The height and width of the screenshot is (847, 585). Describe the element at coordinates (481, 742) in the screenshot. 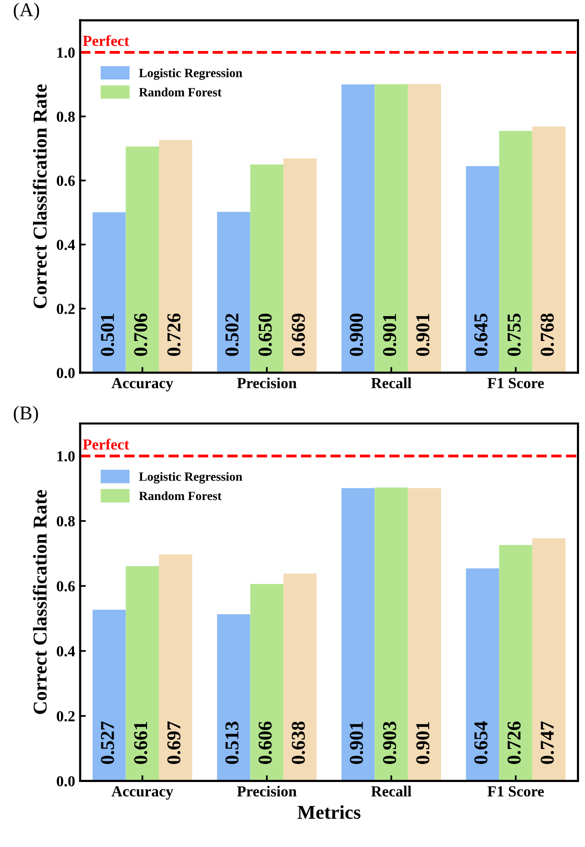

I see `data-label: 0.654` at that location.